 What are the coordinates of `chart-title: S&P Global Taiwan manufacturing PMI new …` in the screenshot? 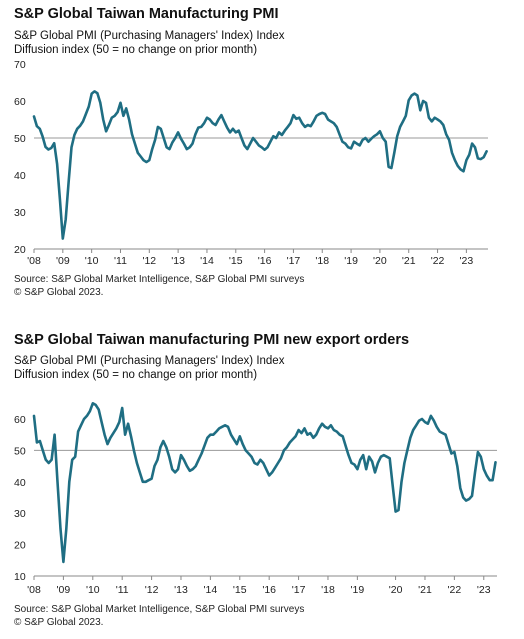 It's located at (212, 340).